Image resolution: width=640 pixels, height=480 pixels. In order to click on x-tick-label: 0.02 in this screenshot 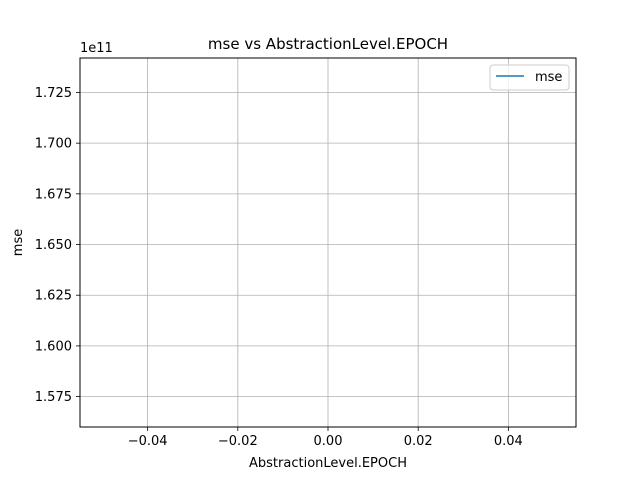, I will do `click(418, 441)`.